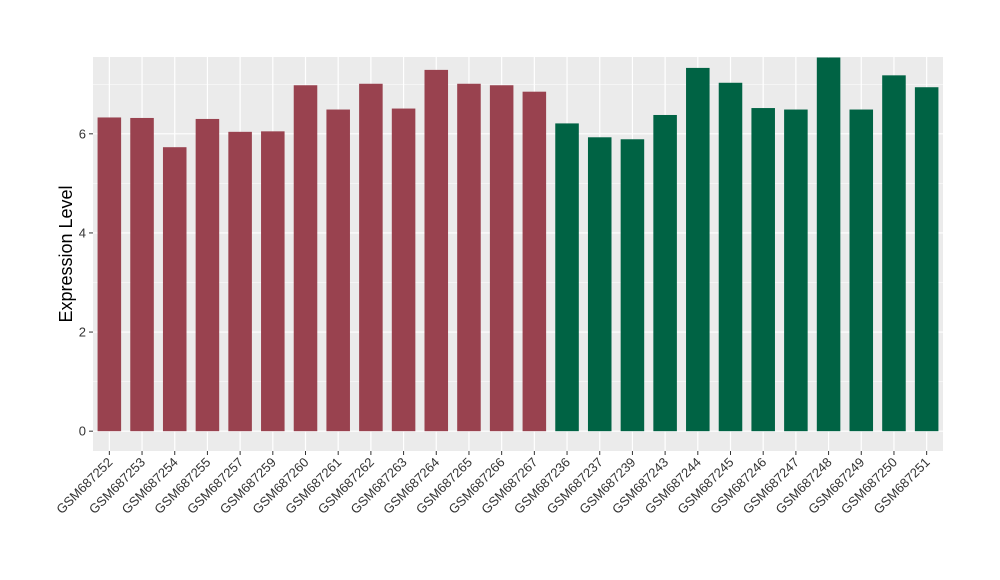  I want to click on bar-GSM687245, so click(730, 257).